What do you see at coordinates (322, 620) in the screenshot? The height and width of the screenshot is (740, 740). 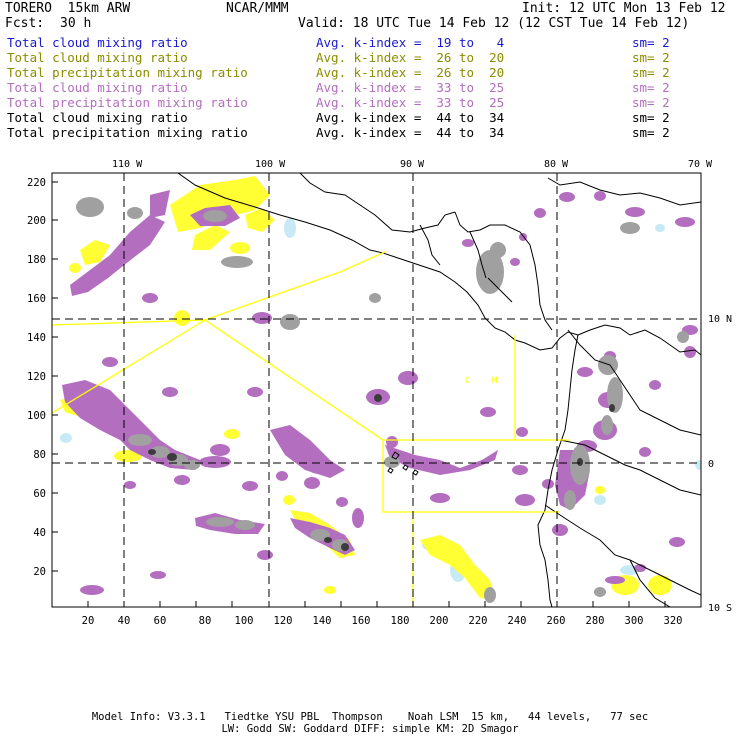 I see `x-label: 140` at bounding box center [322, 620].